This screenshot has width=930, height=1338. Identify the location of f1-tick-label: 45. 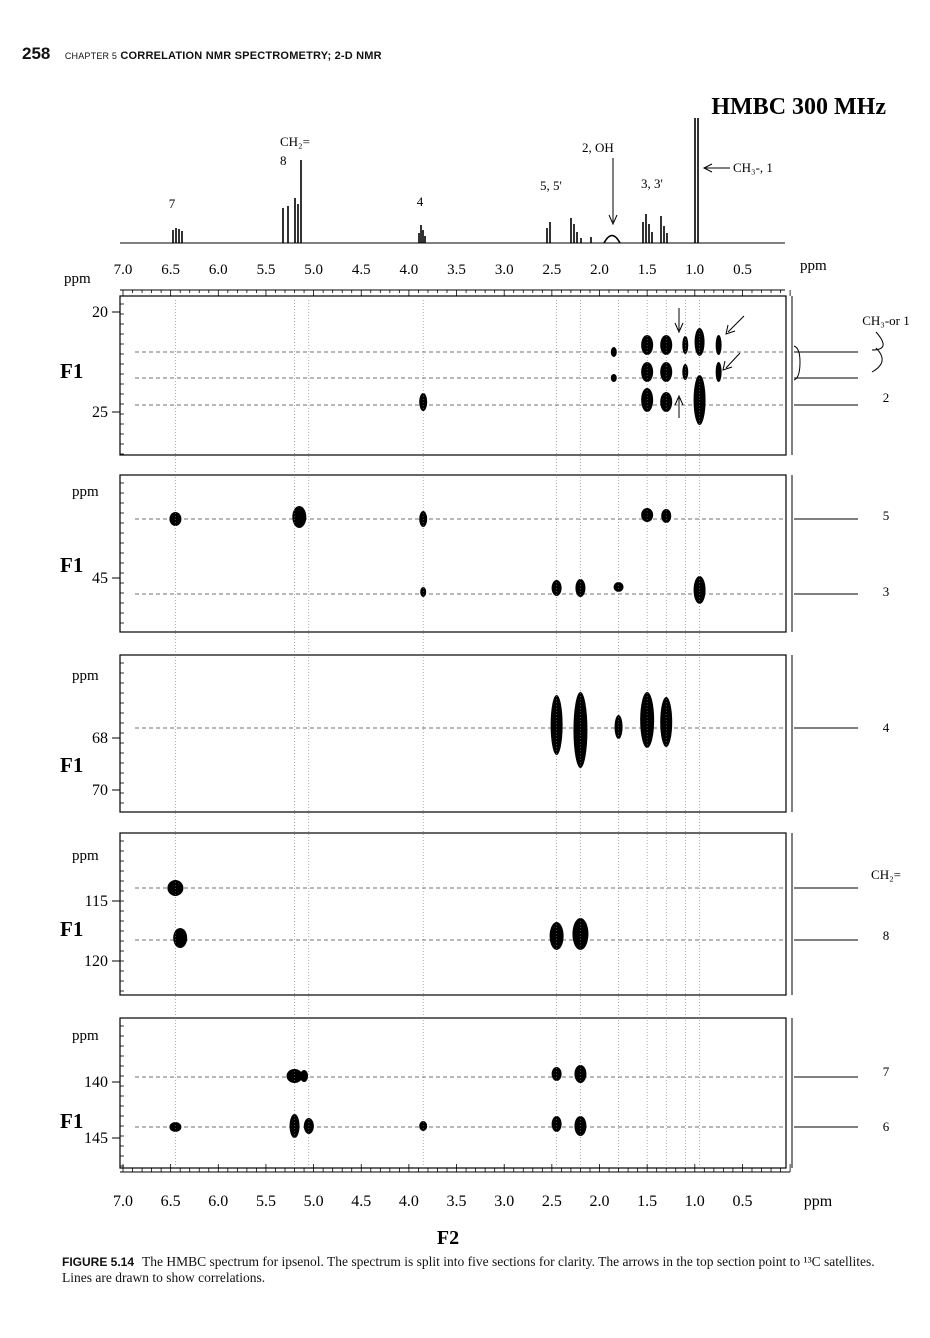
(100, 578).